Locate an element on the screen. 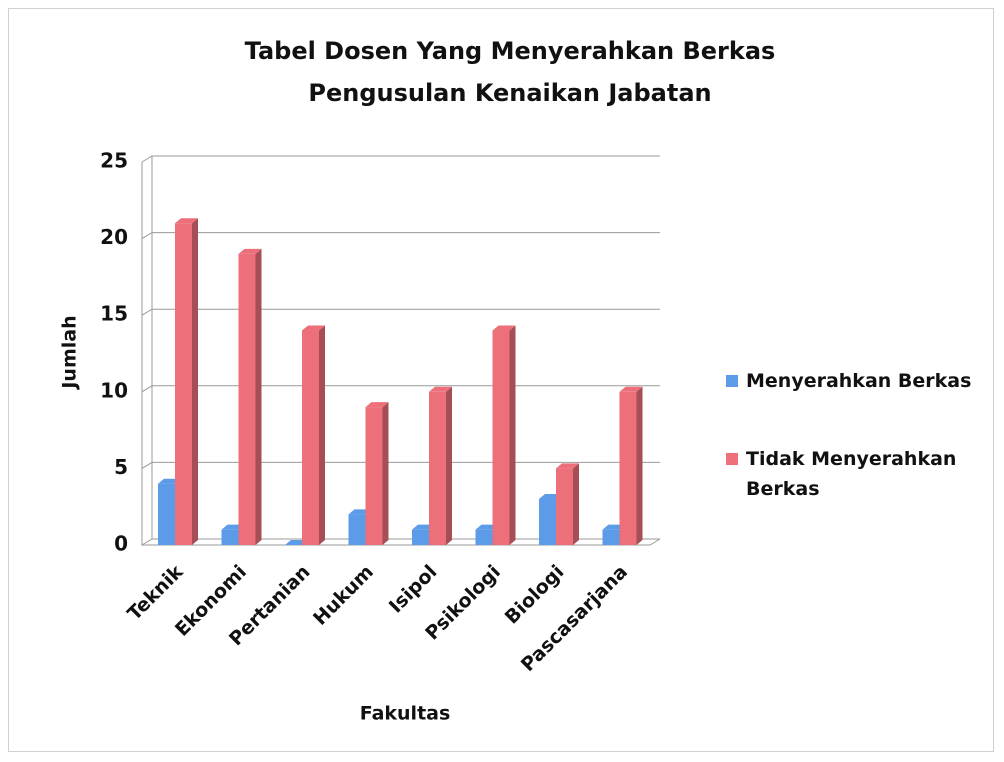 The width and height of the screenshot is (1004, 762). legend-entry: Tidak Menyerahkan Berkas is located at coordinates (852, 474).